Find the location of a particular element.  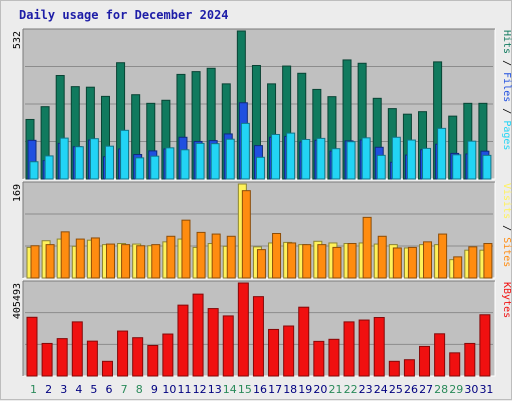

day-label-20: 20 is located at coordinates (320, 389).